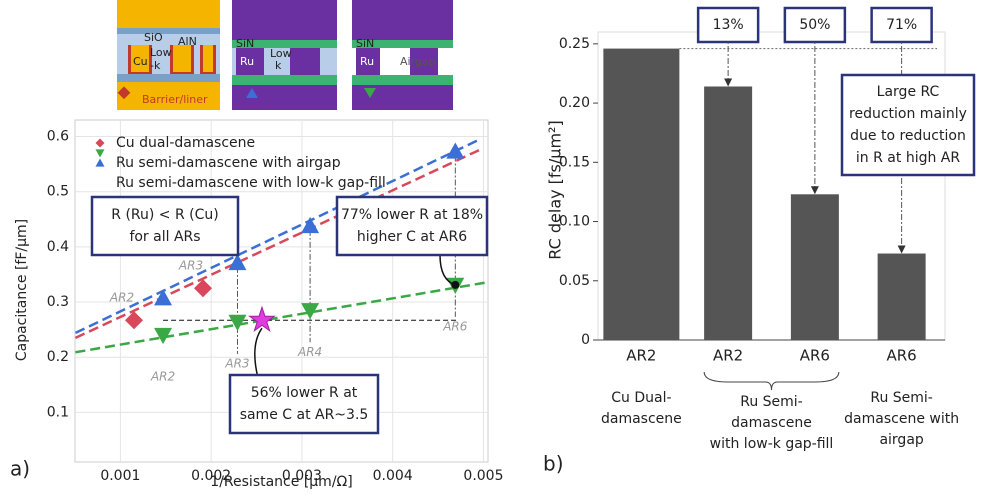 Image resolution: width=997 pixels, height=495 pixels. What do you see at coordinates (58, 412) in the screenshot?
I see `y-tick-label: 0.1` at bounding box center [58, 412].